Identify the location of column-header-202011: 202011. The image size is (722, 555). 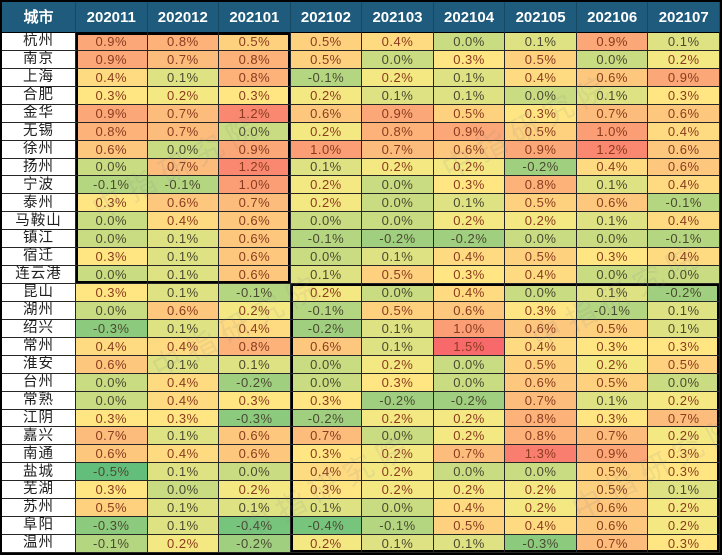
(112, 17).